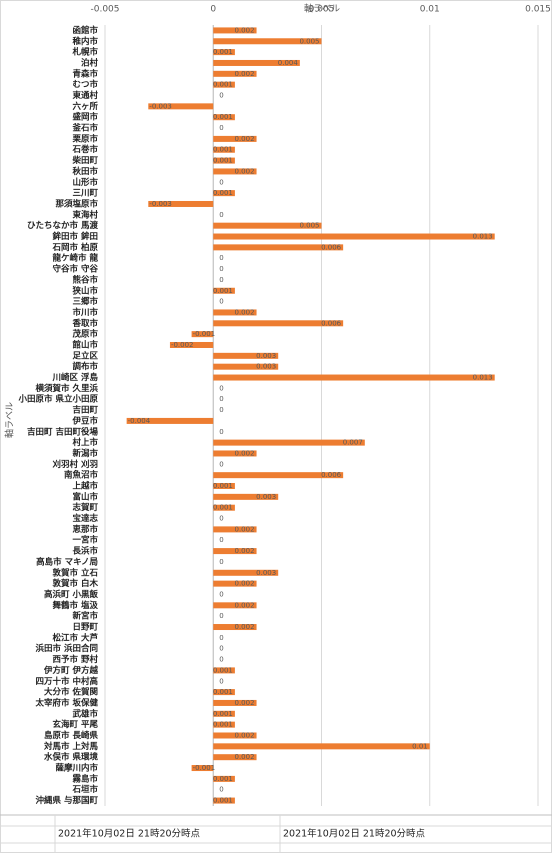 The width and height of the screenshot is (552, 853). I want to click on y-tick-label: 宝達志, so click(85, 518).